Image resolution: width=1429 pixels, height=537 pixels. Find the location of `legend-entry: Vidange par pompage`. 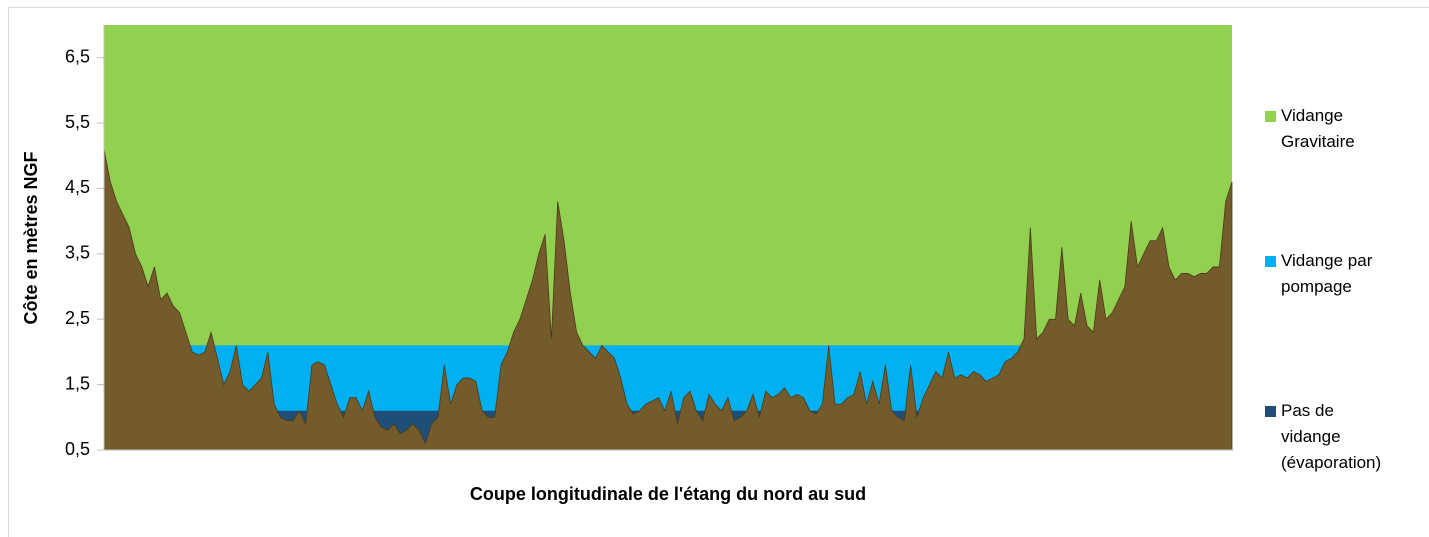

legend-entry: Vidange par pompage is located at coordinates (1330, 274).